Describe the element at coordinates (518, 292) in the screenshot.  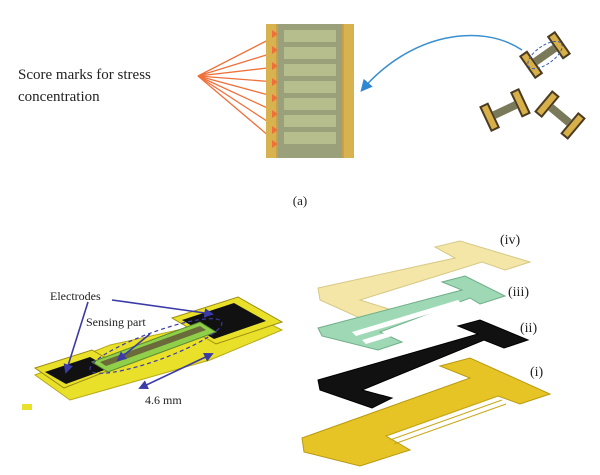
I see `layer-iii-label: (iii)` at that location.